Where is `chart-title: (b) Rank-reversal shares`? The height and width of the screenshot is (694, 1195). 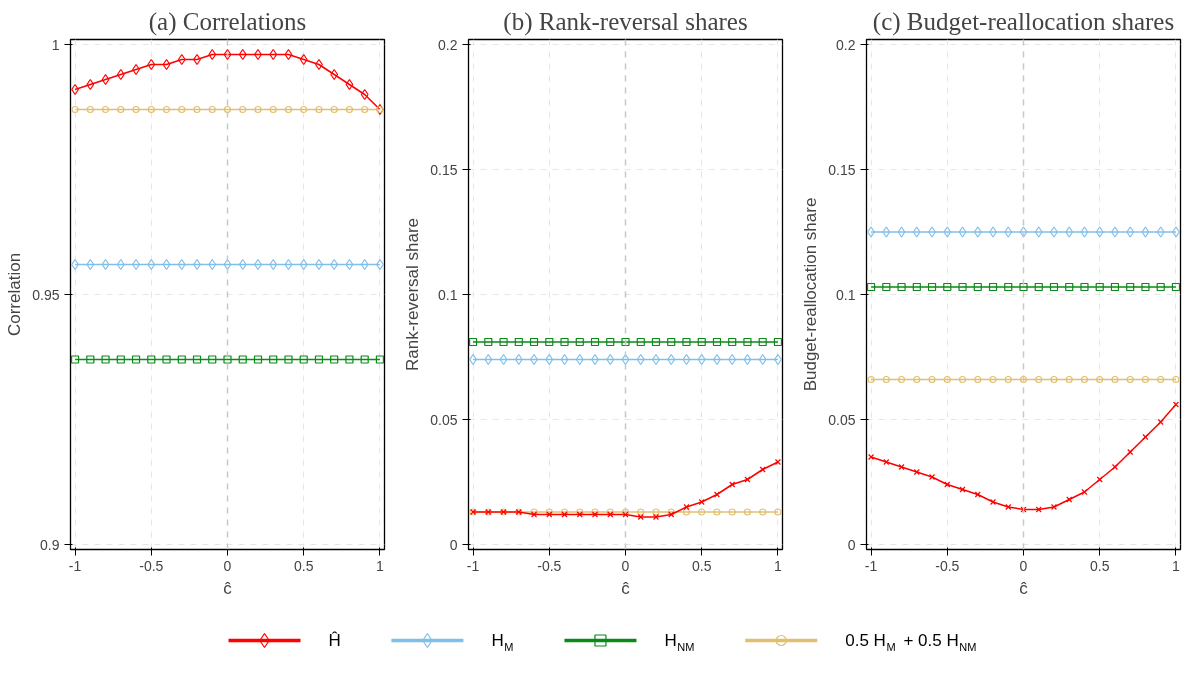 chart-title: (b) Rank-reversal shares is located at coordinates (625, 21).